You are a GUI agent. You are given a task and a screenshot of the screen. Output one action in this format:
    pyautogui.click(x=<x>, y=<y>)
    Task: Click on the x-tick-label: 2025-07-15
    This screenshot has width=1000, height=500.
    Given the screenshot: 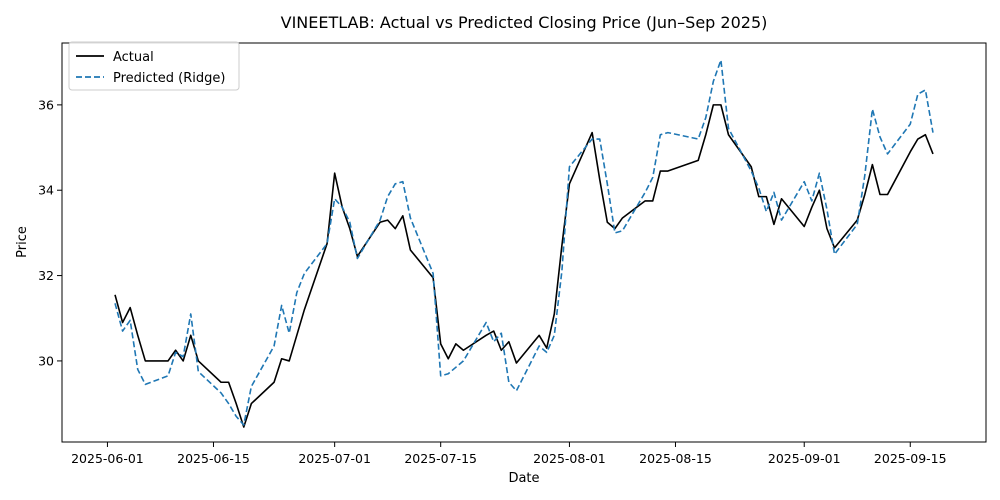 What is the action you would take?
    pyautogui.click(x=440, y=458)
    